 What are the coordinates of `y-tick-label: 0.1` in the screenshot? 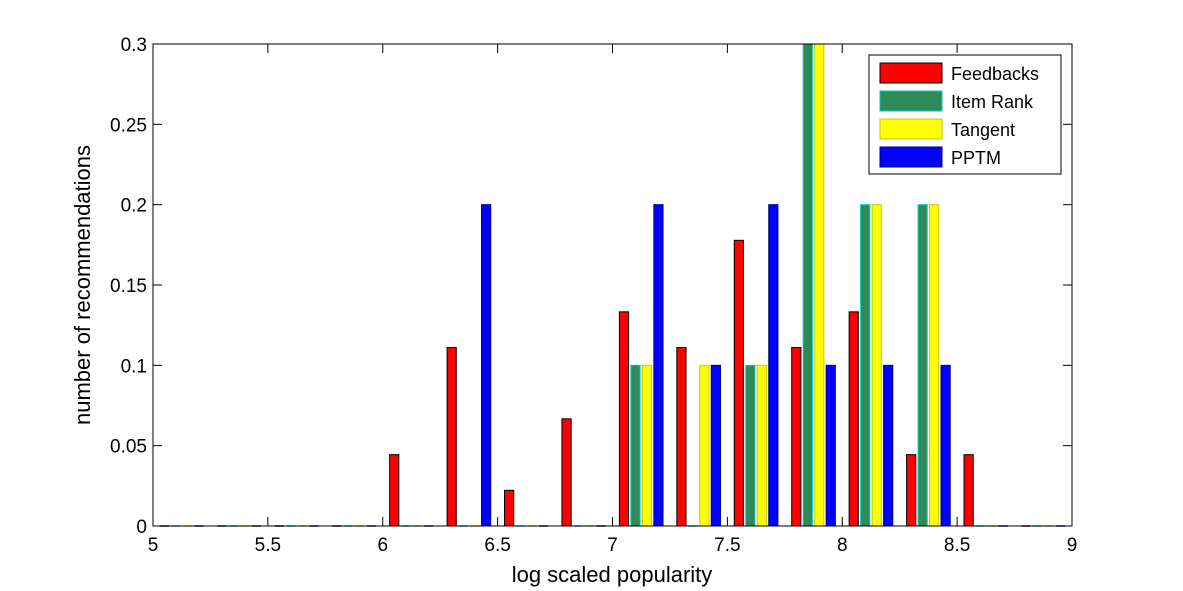 It's located at (134, 366).